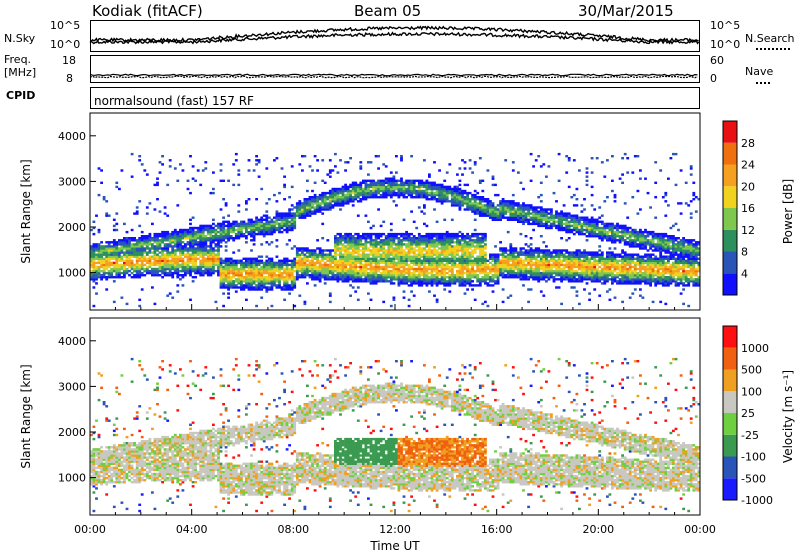 Image resolution: width=800 pixels, height=554 pixels. What do you see at coordinates (65, 25) in the screenshot?
I see `nsky-tick-high: 10^5` at bounding box center [65, 25].